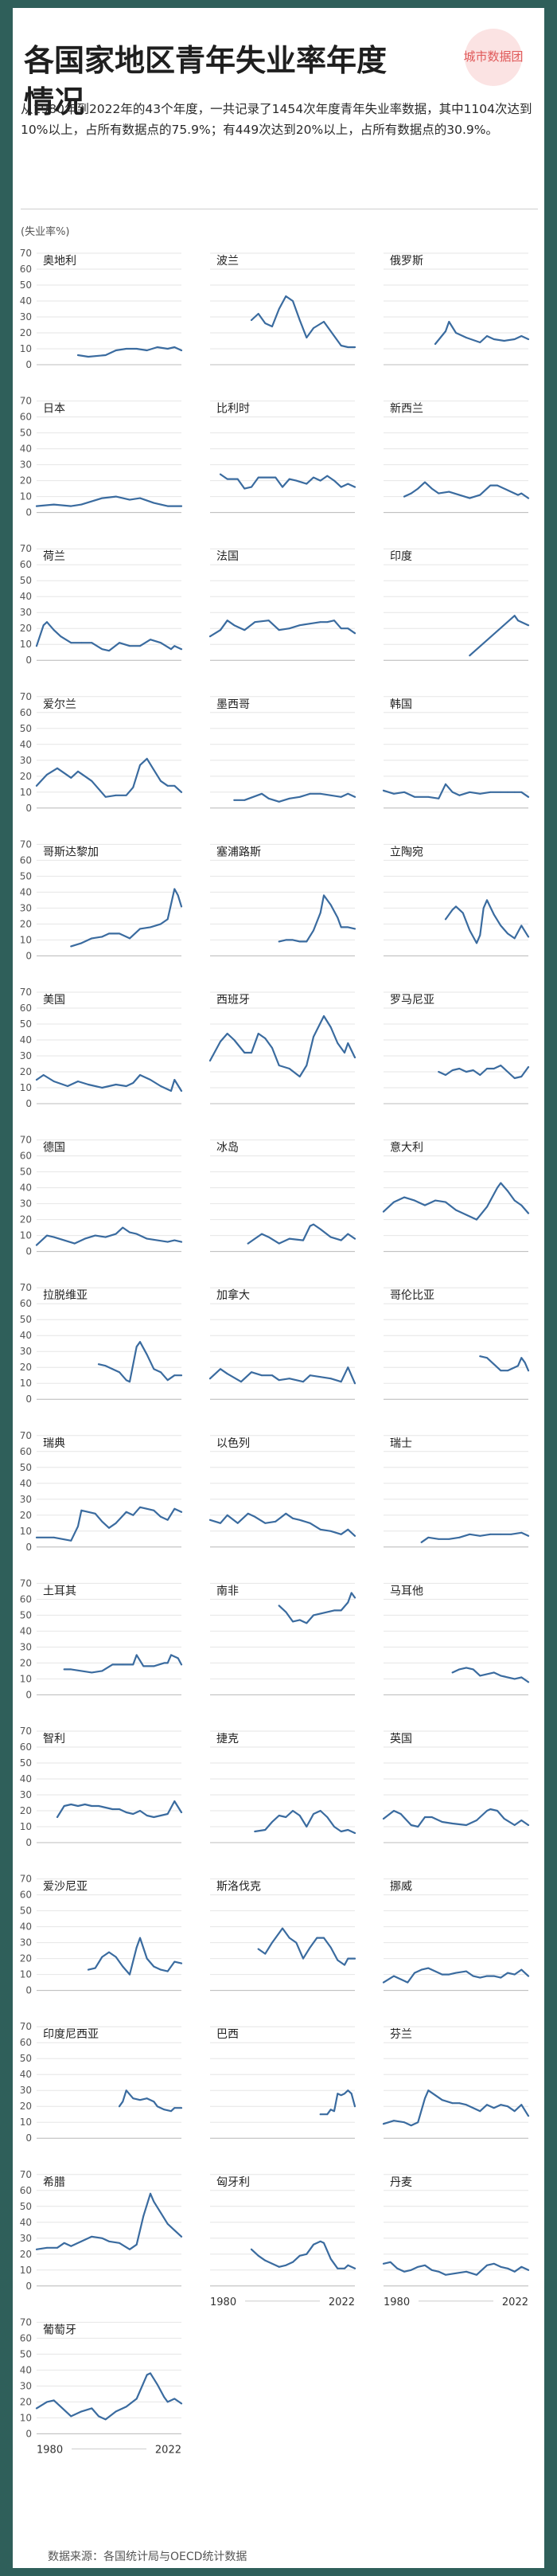 The width and height of the screenshot is (557, 2576). I want to click on panel-title: 冰岛, so click(227, 1148).